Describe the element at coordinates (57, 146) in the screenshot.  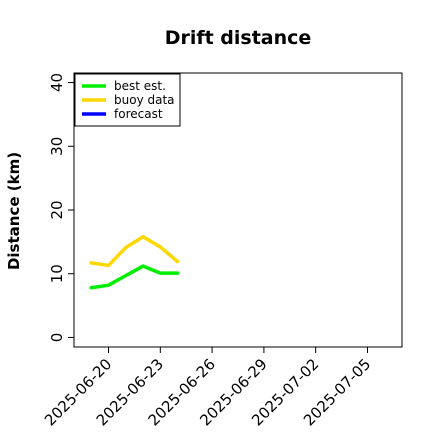
I see `y-tick-label: 30` at that location.